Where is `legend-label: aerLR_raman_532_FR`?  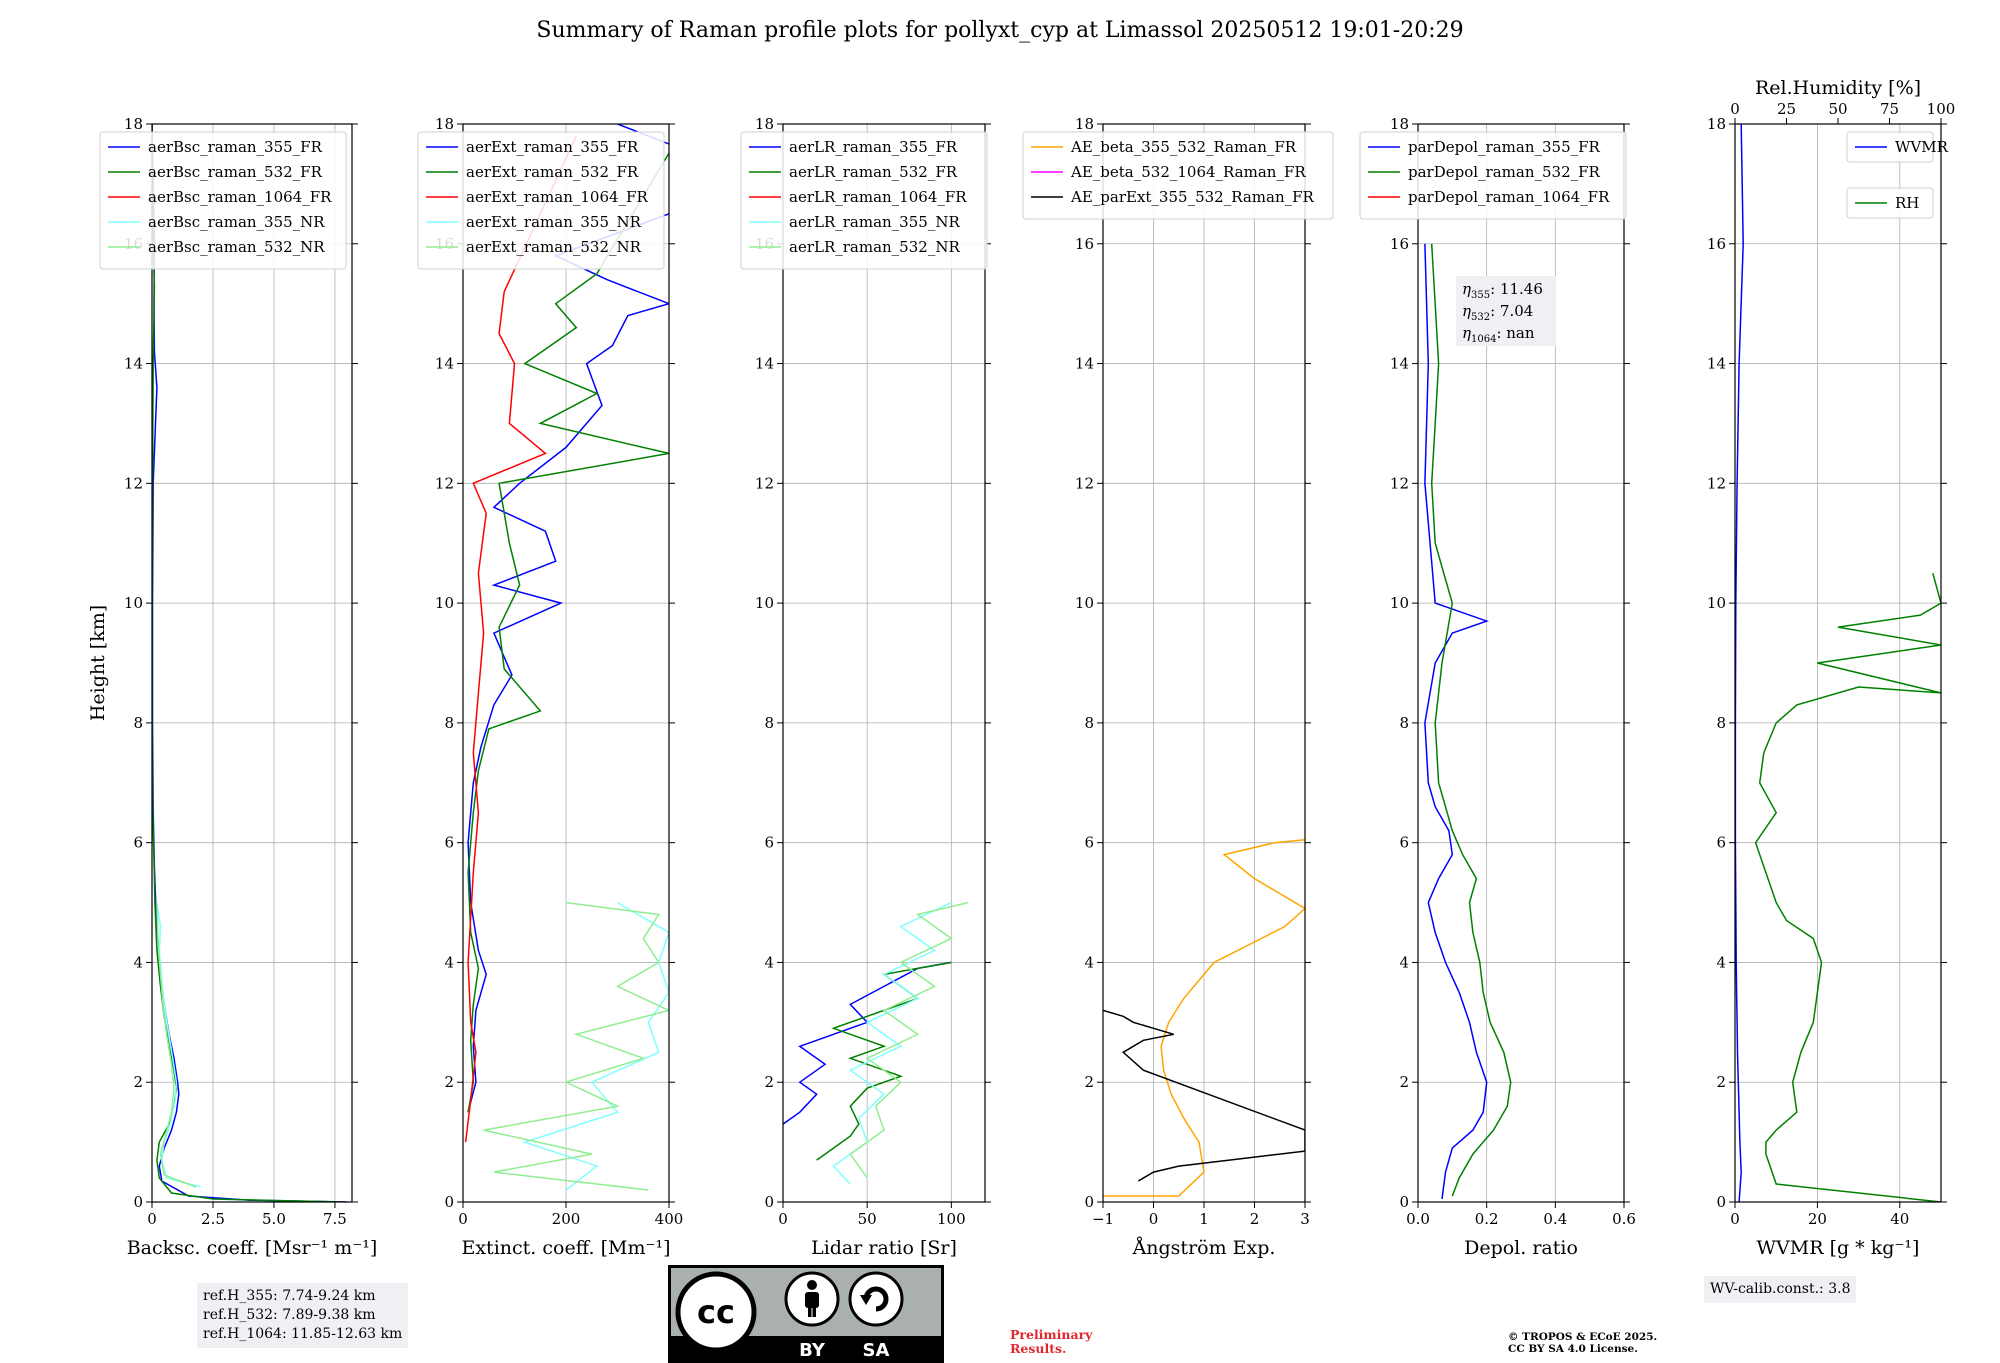
legend-label: aerLR_raman_532_FR is located at coordinates (873, 172).